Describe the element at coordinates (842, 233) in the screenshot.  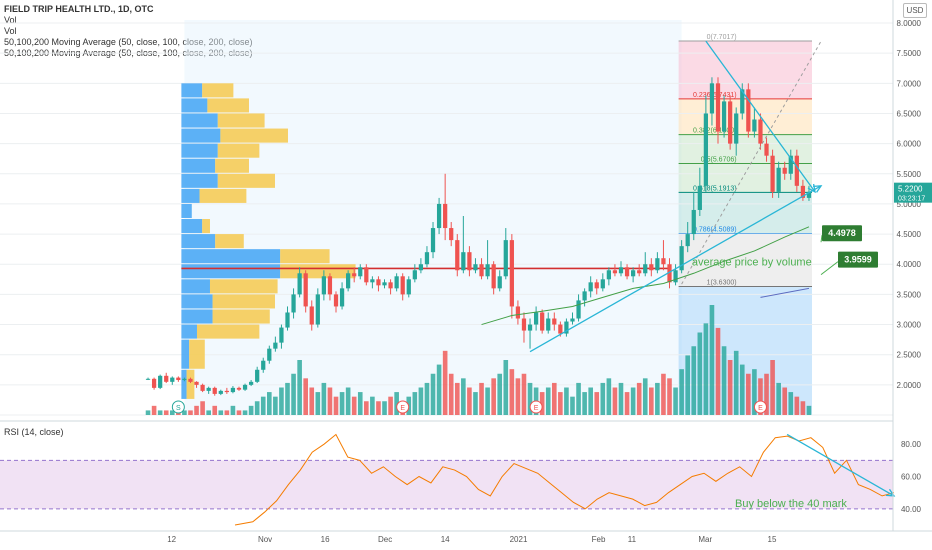
I see `price-callout-label: 4.4978` at that location.